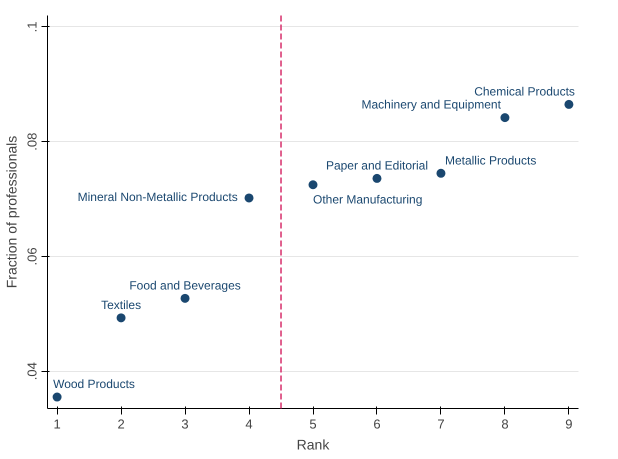 The height and width of the screenshot is (459, 618). What do you see at coordinates (121, 305) in the screenshot?
I see `annotation: Textiles` at bounding box center [121, 305].